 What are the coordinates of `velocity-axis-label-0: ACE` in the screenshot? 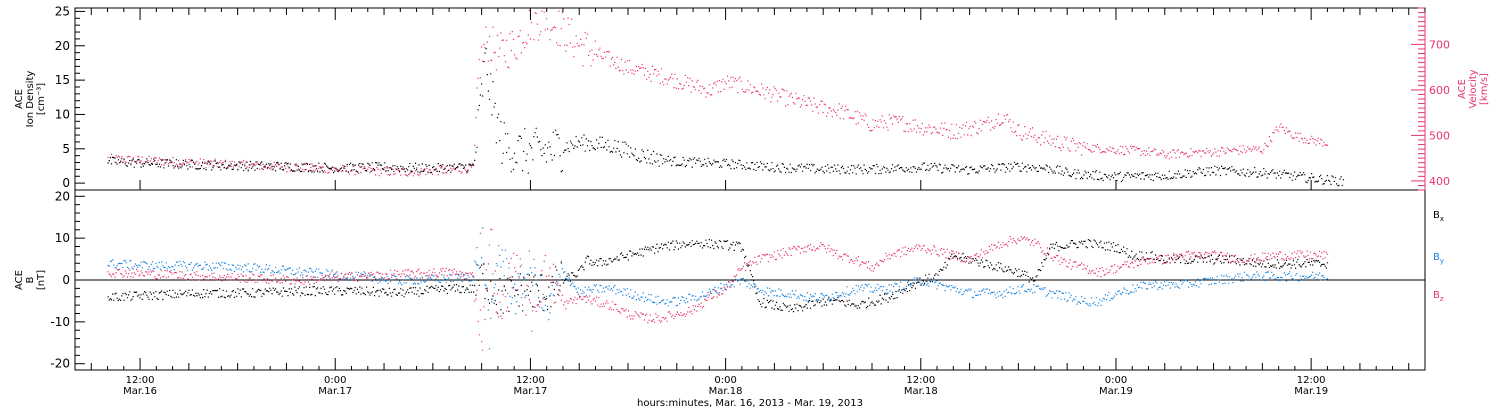 It's located at (1462, 89).